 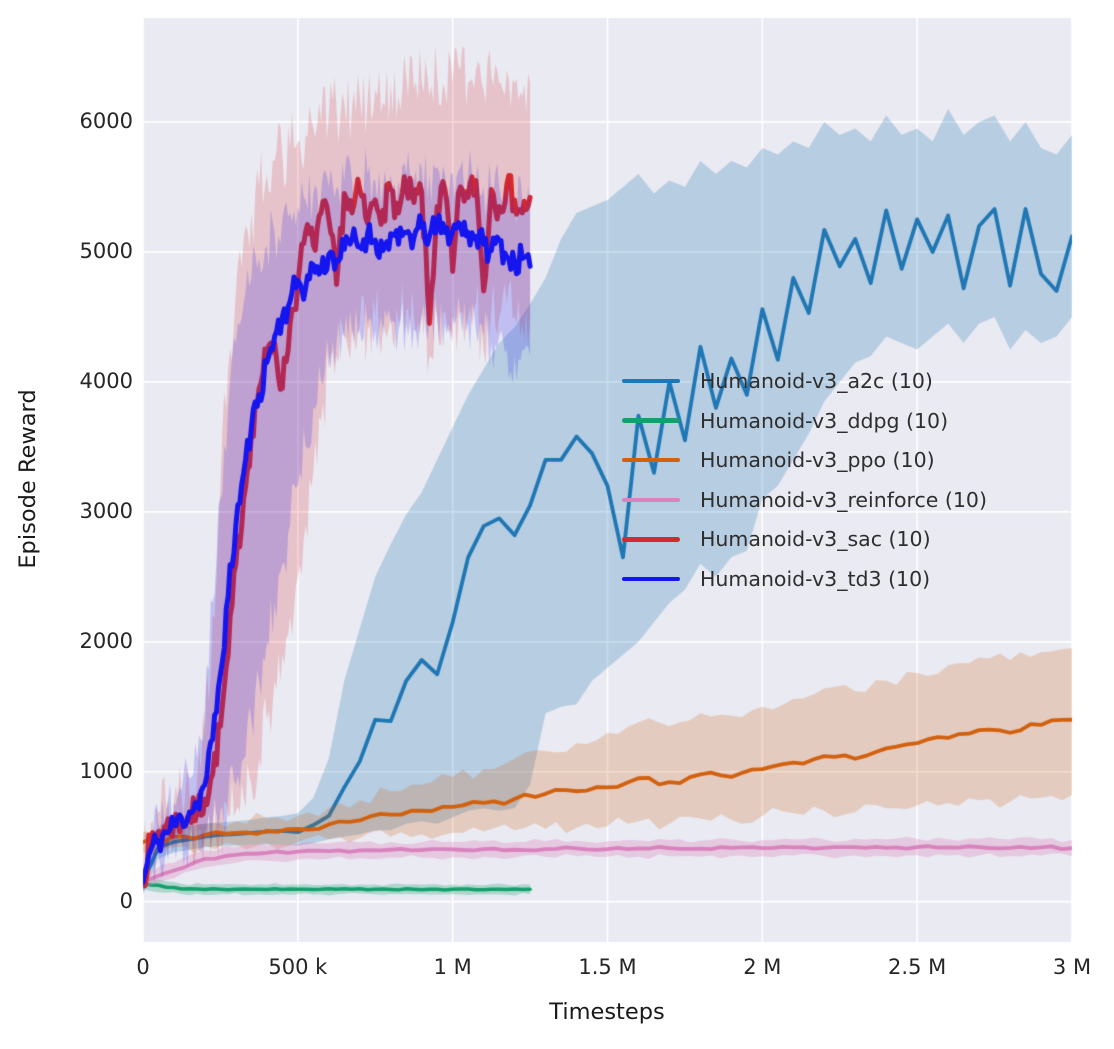 What do you see at coordinates (651, 381) in the screenshot?
I see `legend-swatch-a2c` at bounding box center [651, 381].